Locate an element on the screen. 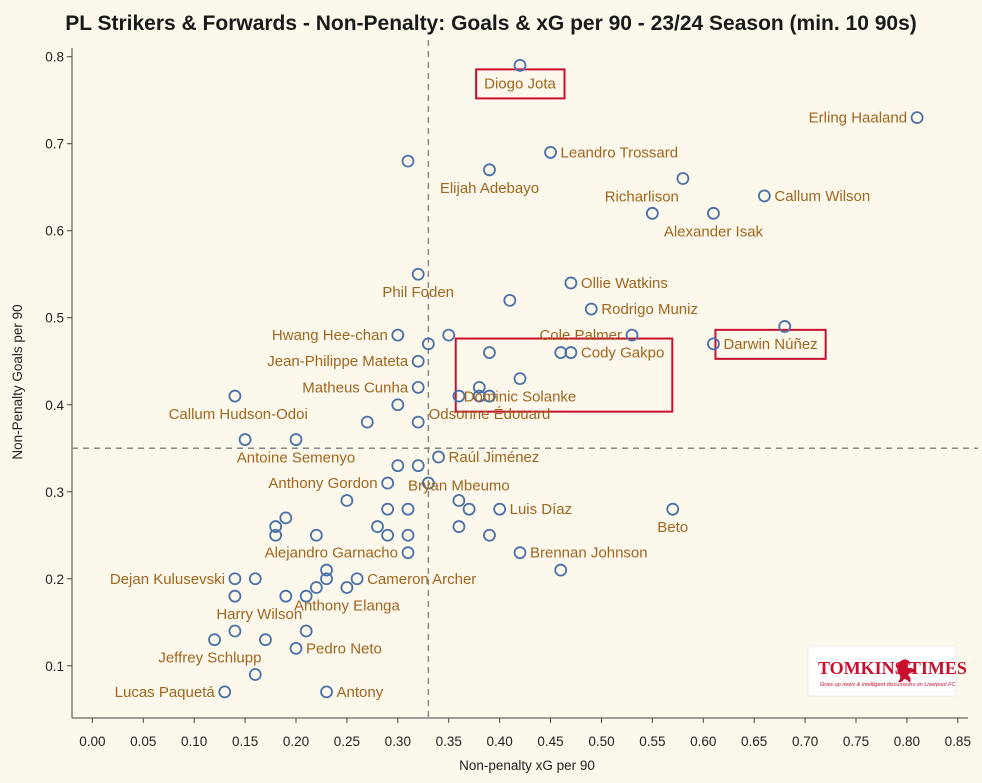 The height and width of the screenshot is (783, 982). x-tick-label: 0.70 is located at coordinates (805, 741).